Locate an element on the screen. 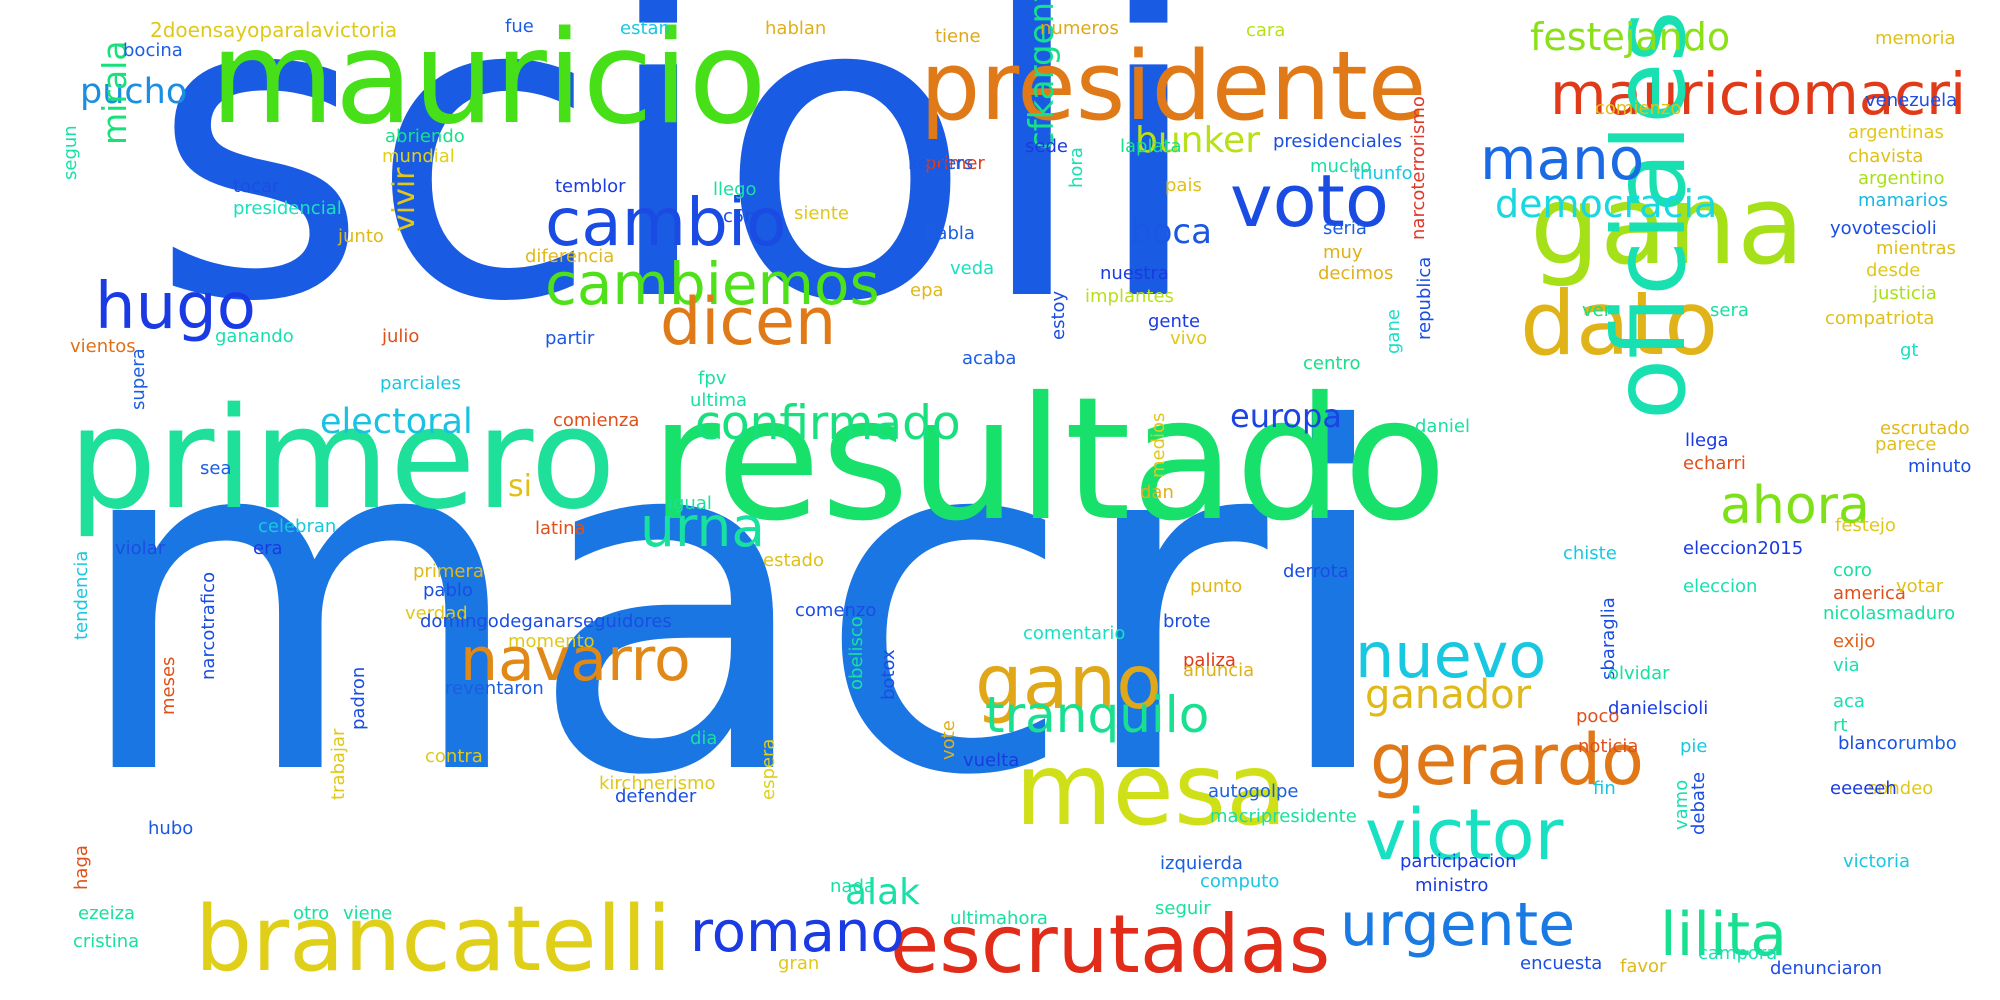 Image resolution: width=2000 pixels, height=1000 pixels. cloud-word: nuestra is located at coordinates (1134, 273).